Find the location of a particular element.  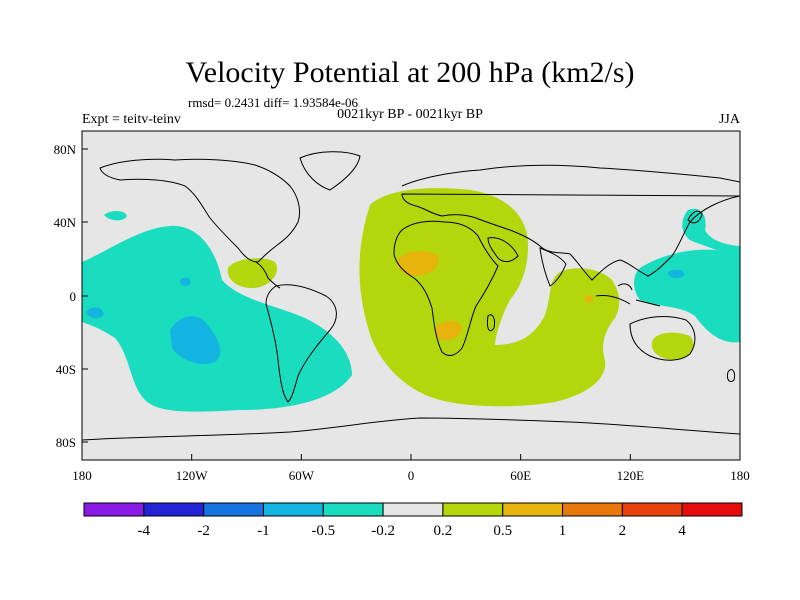

negative-core-south-pacific is located at coordinates (195, 340).